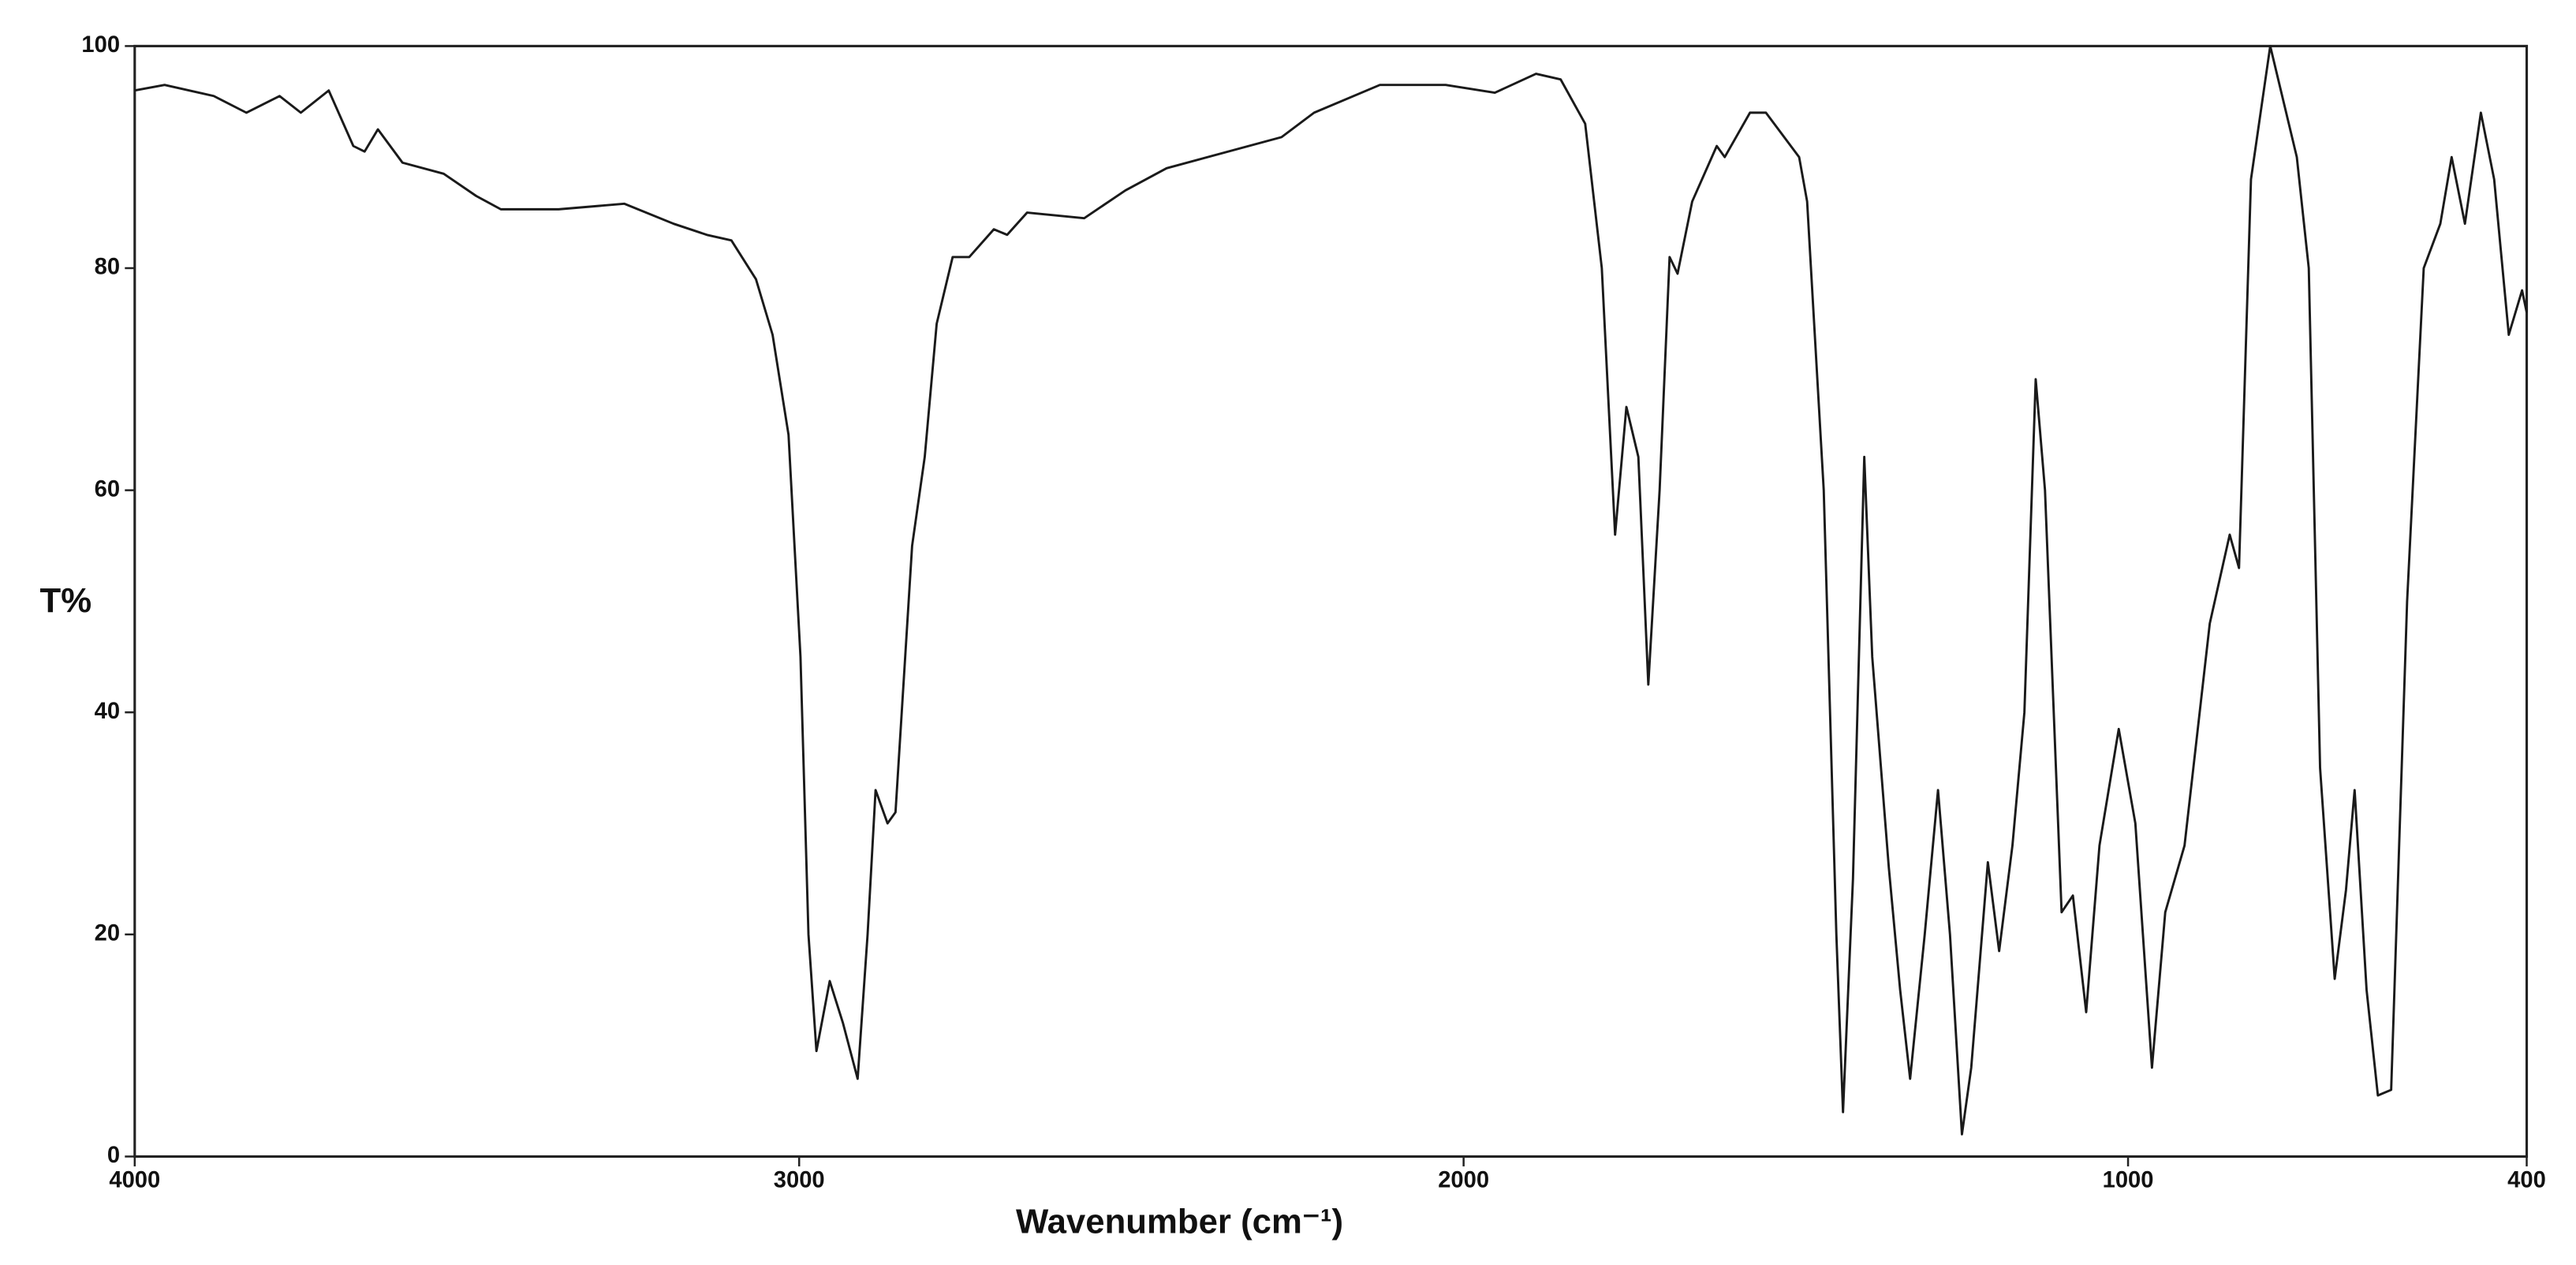 The width and height of the screenshot is (2576, 1265). I want to click on x-tick-label: 2000, so click(1463, 1179).